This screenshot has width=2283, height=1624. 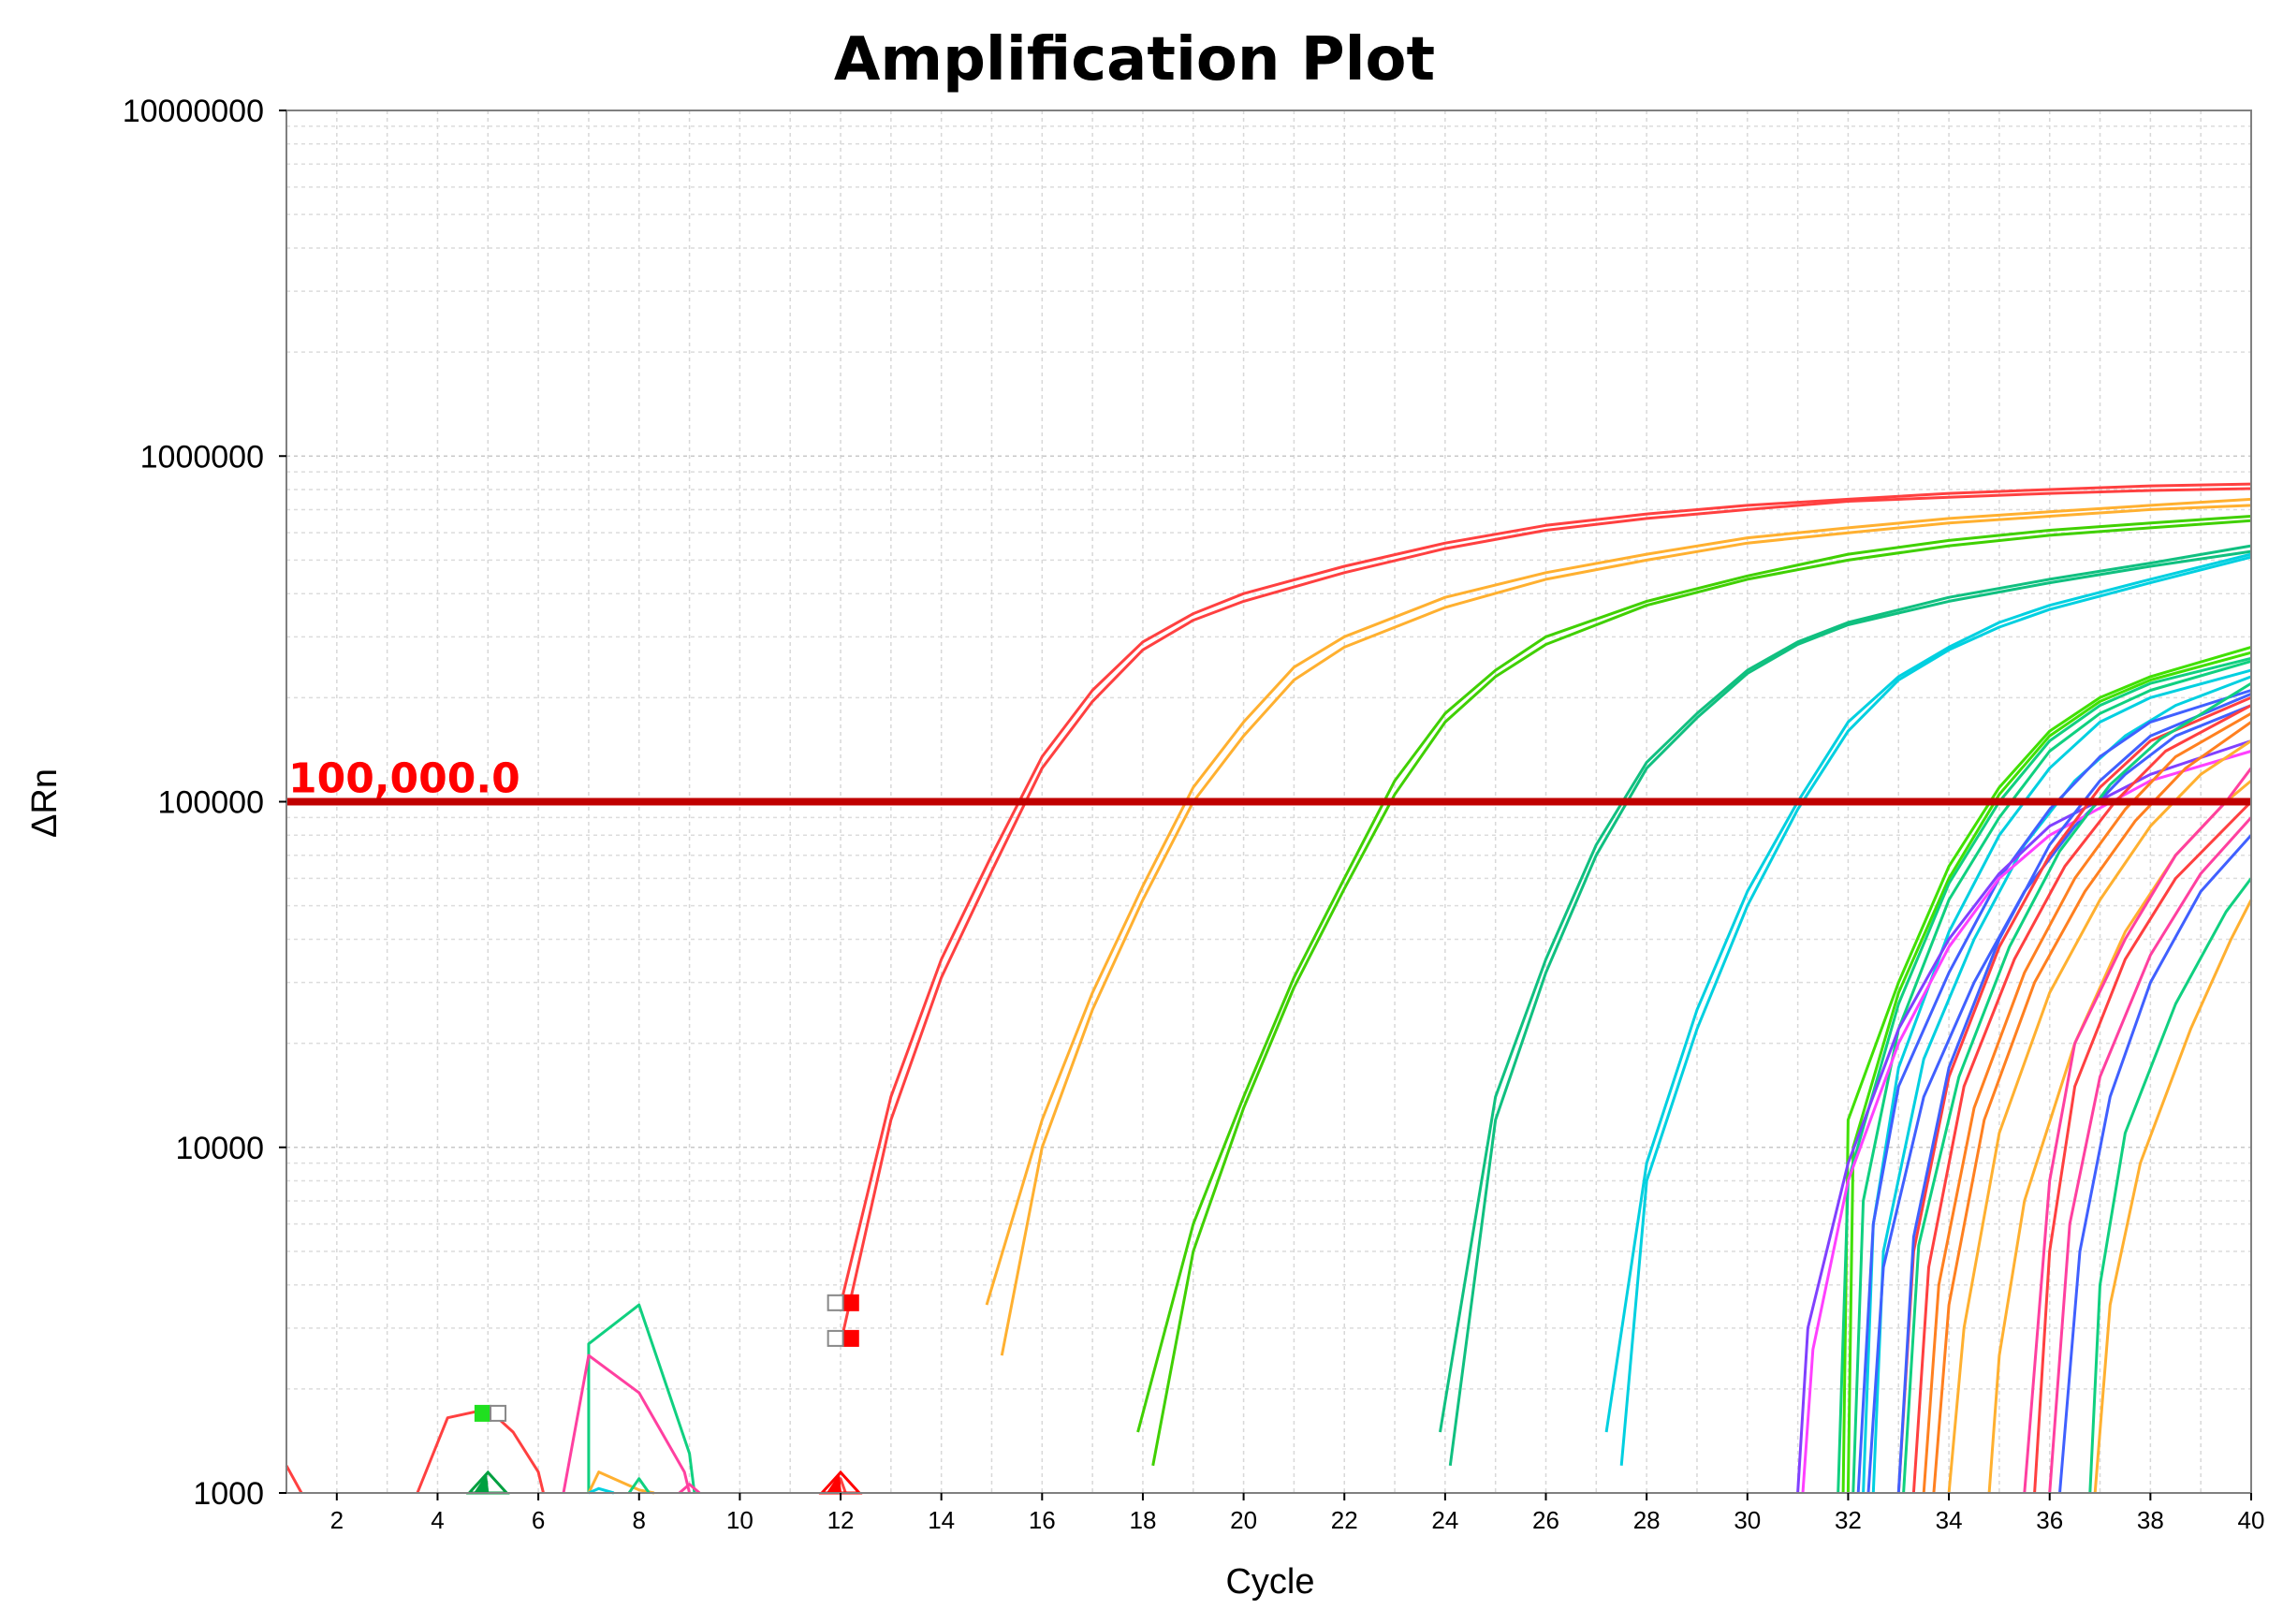 What do you see at coordinates (639, 1520) in the screenshot?
I see `x-tick-label: 8` at bounding box center [639, 1520].